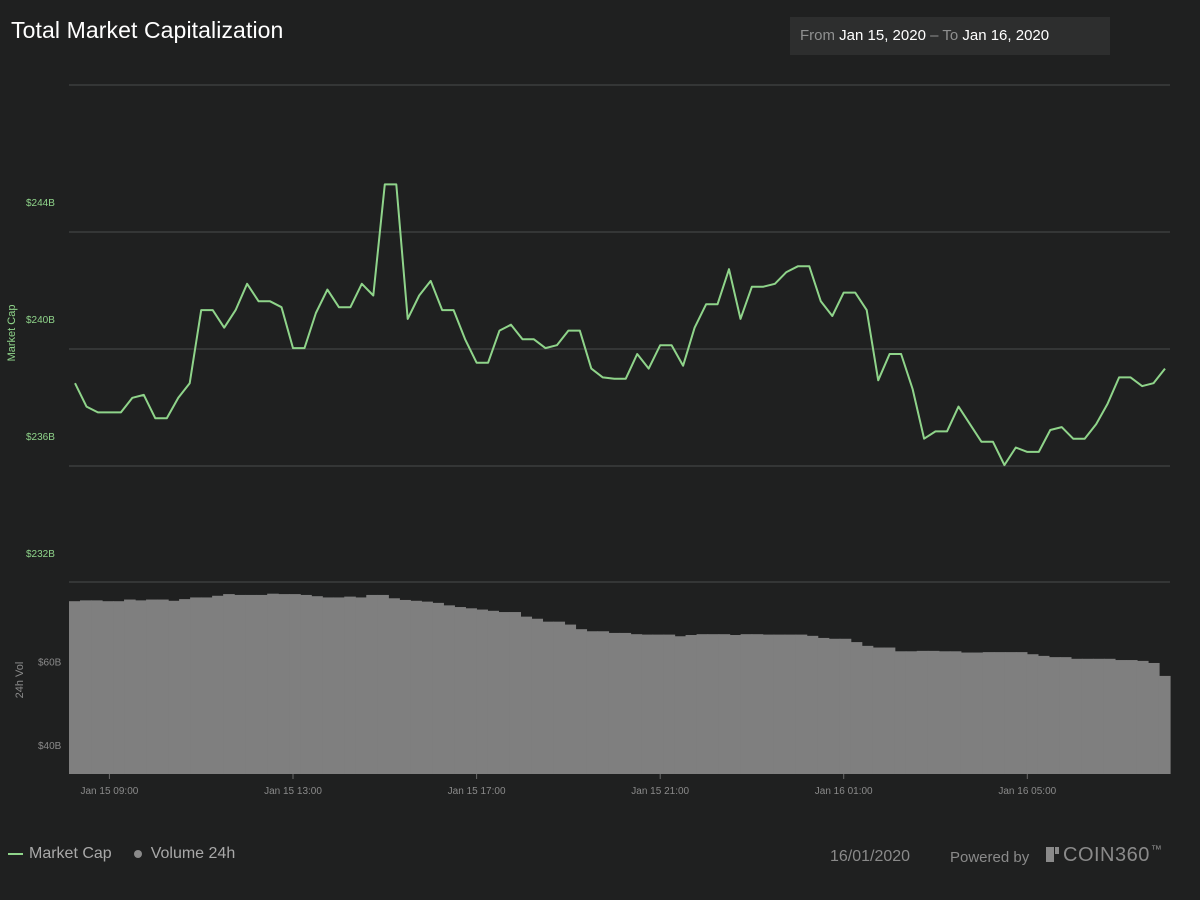  Describe the element at coordinates (1006, 35) in the screenshot. I see `to-date: Jan 16, 2020` at that location.